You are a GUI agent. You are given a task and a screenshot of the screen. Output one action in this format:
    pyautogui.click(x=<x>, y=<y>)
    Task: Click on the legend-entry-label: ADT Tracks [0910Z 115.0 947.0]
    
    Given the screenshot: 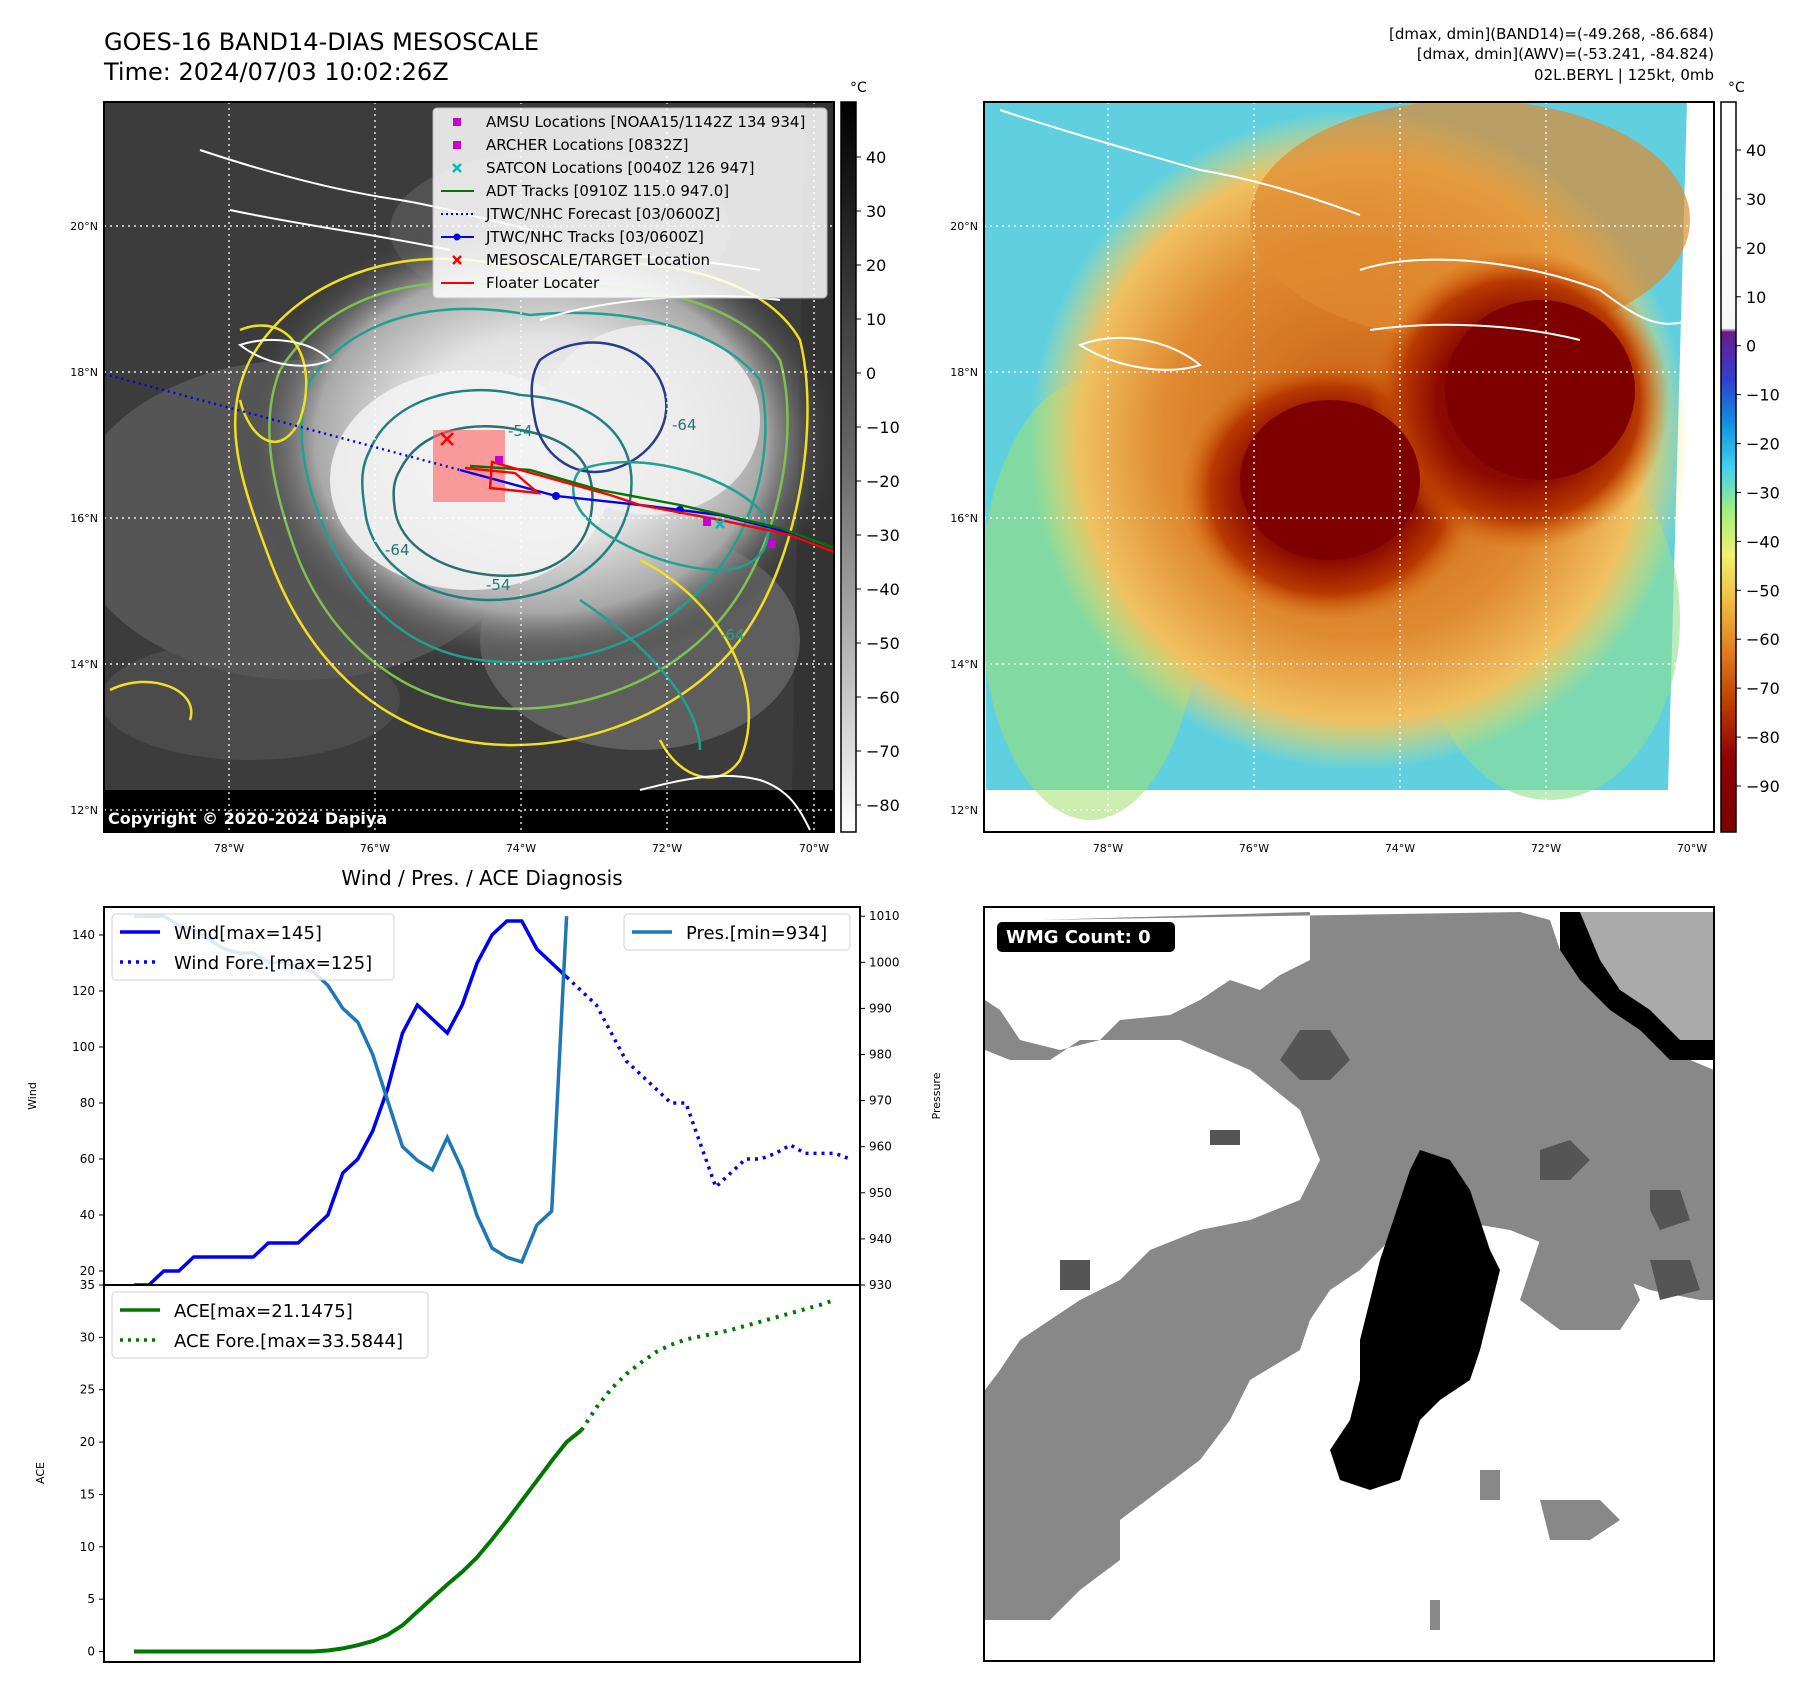 What is the action you would take?
    pyautogui.click(x=607, y=191)
    